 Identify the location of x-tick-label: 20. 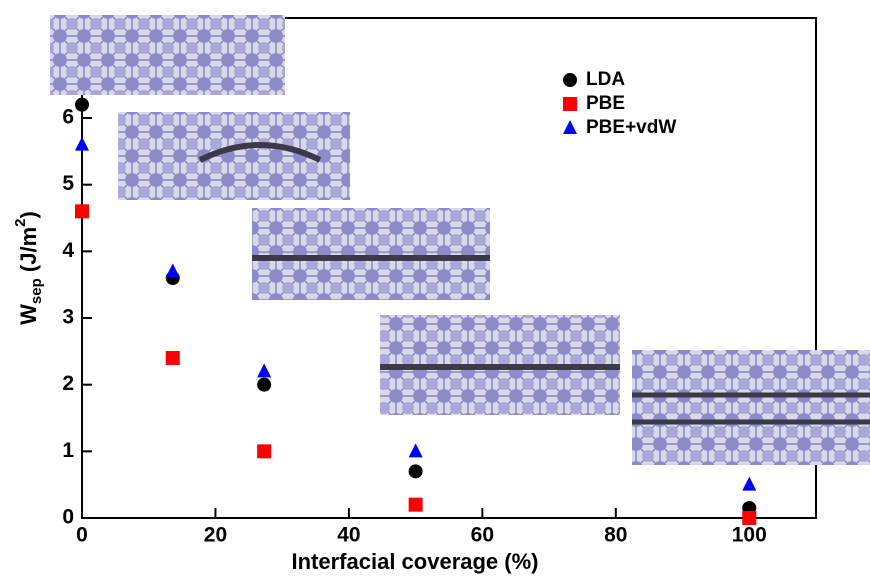
(215, 535).